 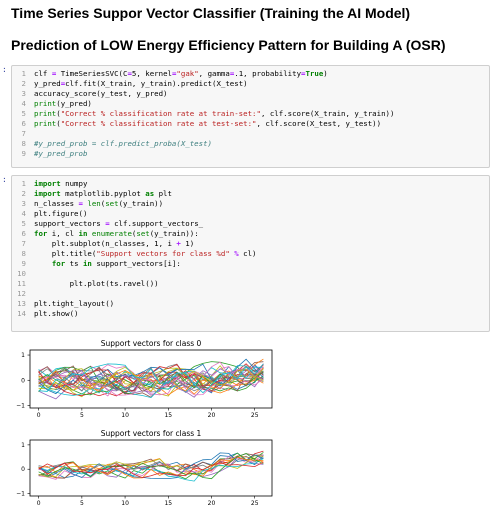 What do you see at coordinates (116, 263) in the screenshot?
I see `code-text: for ts in support_vectors[i]:` at bounding box center [116, 263].